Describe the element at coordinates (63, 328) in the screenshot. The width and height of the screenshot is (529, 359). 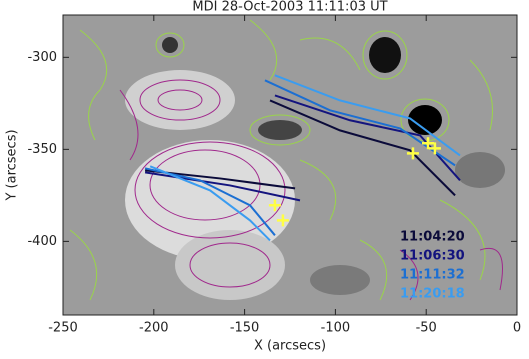
I see `x-tick-label: -250` at that location.